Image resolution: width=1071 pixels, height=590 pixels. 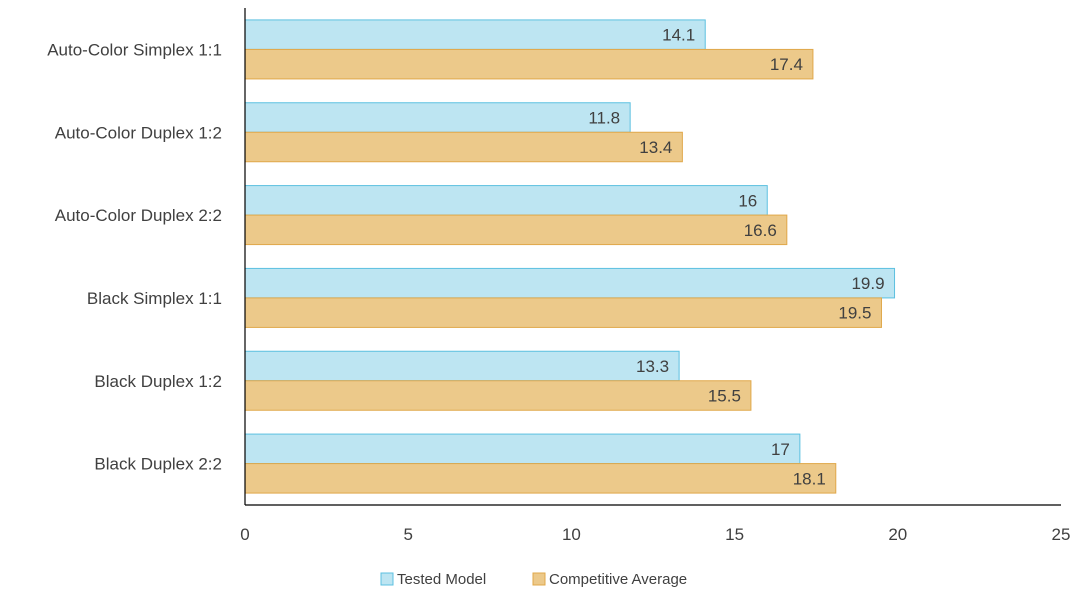 I want to click on x-tick-label-25: 25, so click(x=1061, y=534).